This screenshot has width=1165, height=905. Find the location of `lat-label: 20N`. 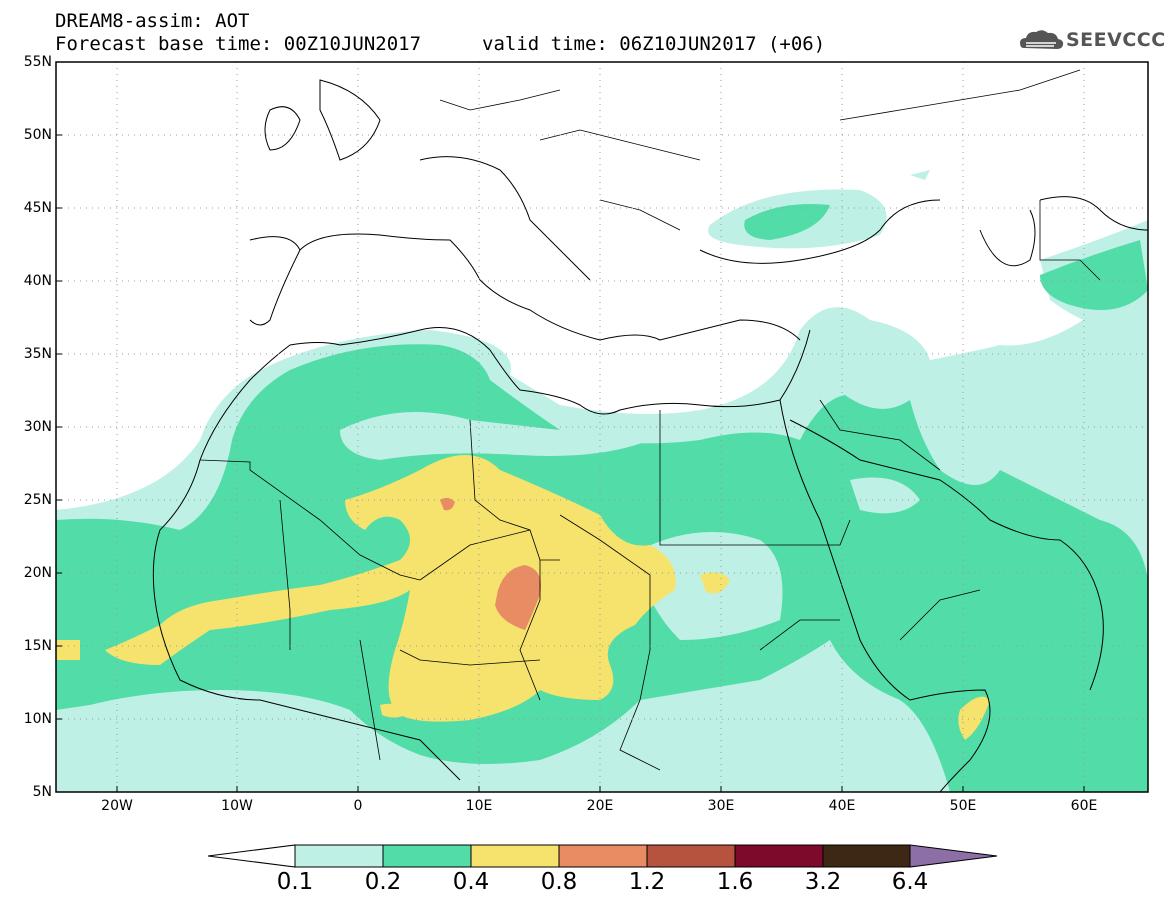

lat-label: 20N is located at coordinates (37, 573).